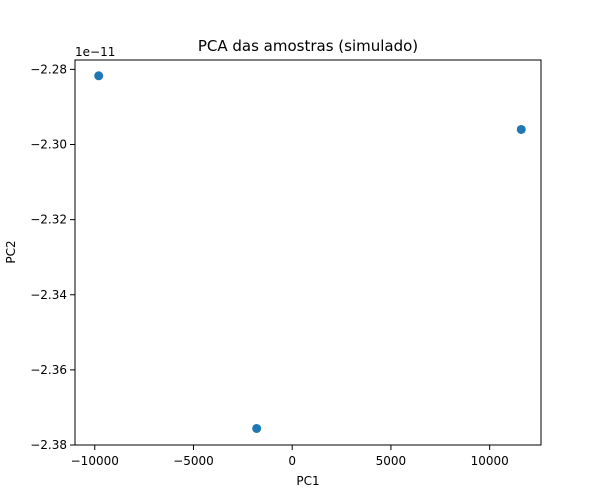 Image resolution: width=600 pixels, height=504 pixels. I want to click on y-tick-label: −2.34, so click(48, 295).